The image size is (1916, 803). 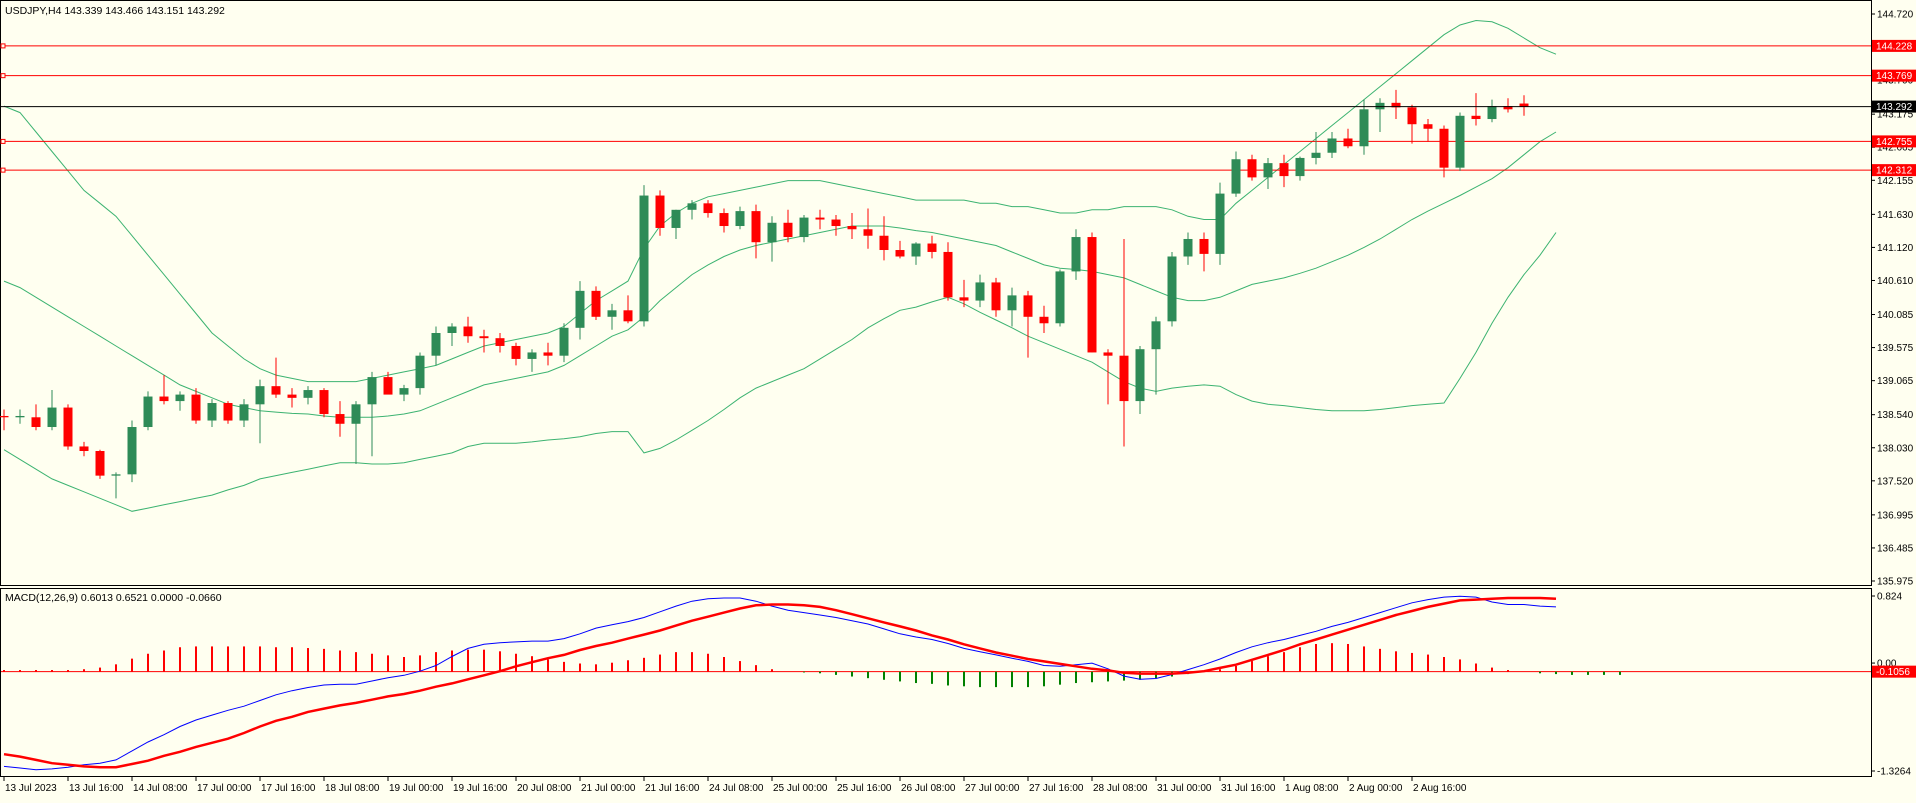 What do you see at coordinates (1895, 148) in the screenshot?
I see `price-tick-label: 142.665` at bounding box center [1895, 148].